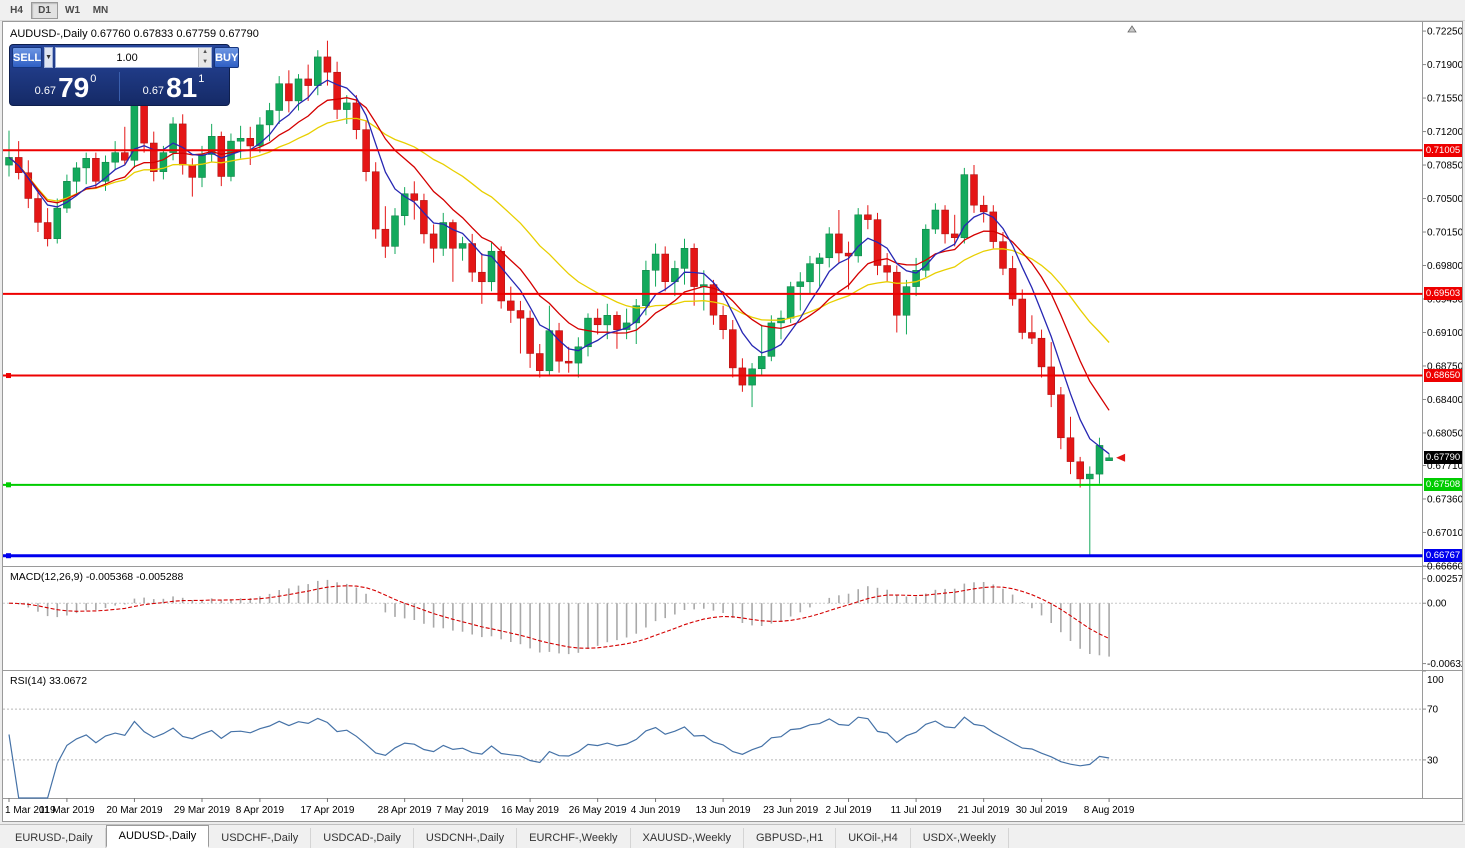 The height and width of the screenshot is (848, 1465). What do you see at coordinates (260, 838) in the screenshot?
I see `chart-tab-usdchf-daily: USDCHF-,Daily` at bounding box center [260, 838].